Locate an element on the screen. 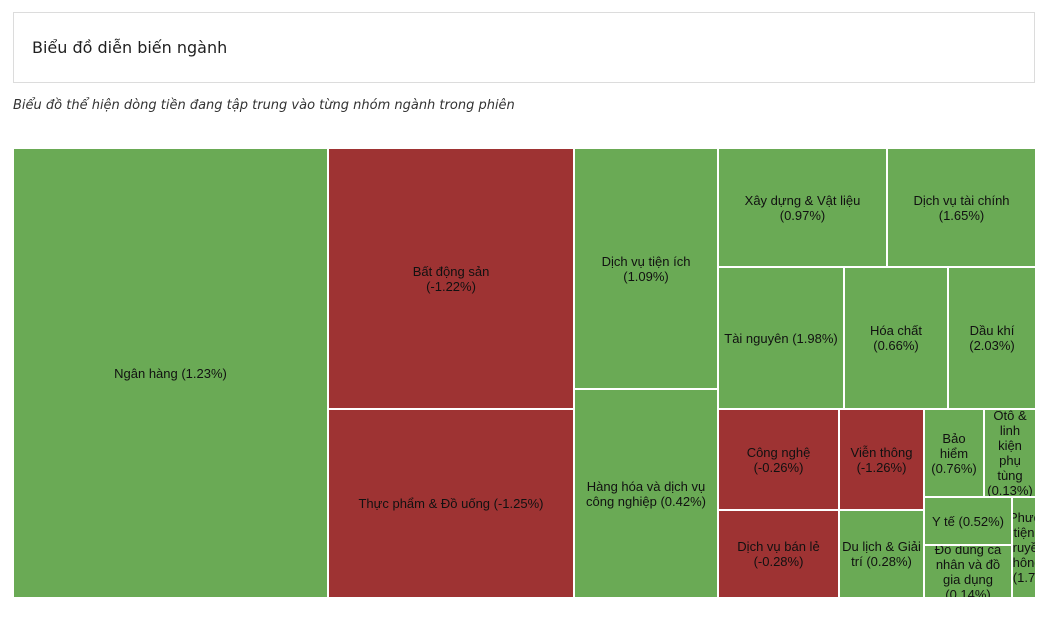 Image resolution: width=1050 pixels, height=617 pixels. treemap-tile-label: Dầu khí (2.03%) is located at coordinates (992, 338).